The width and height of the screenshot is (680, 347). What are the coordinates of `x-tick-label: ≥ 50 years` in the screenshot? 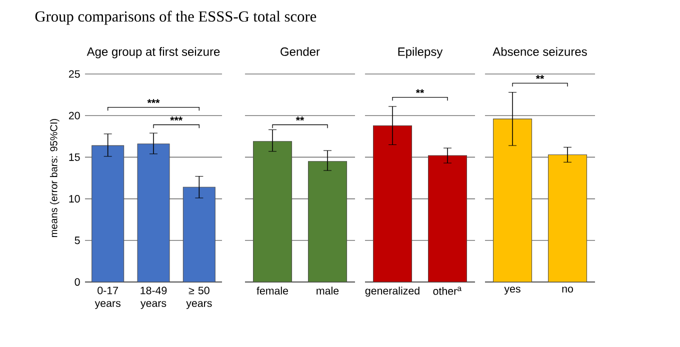 It's located at (199, 298).